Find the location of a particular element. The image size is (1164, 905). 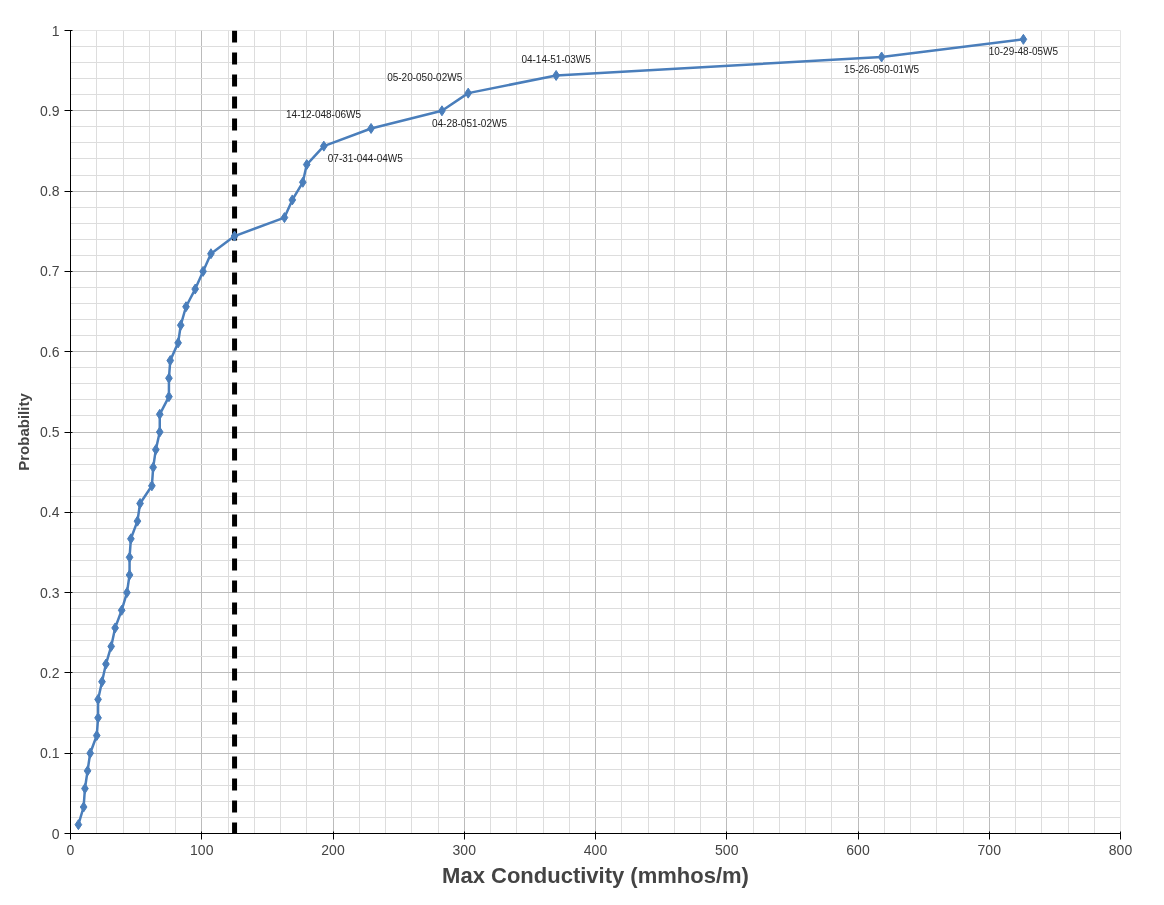

annotation: 15-26-050-01W5 is located at coordinates (882, 69).